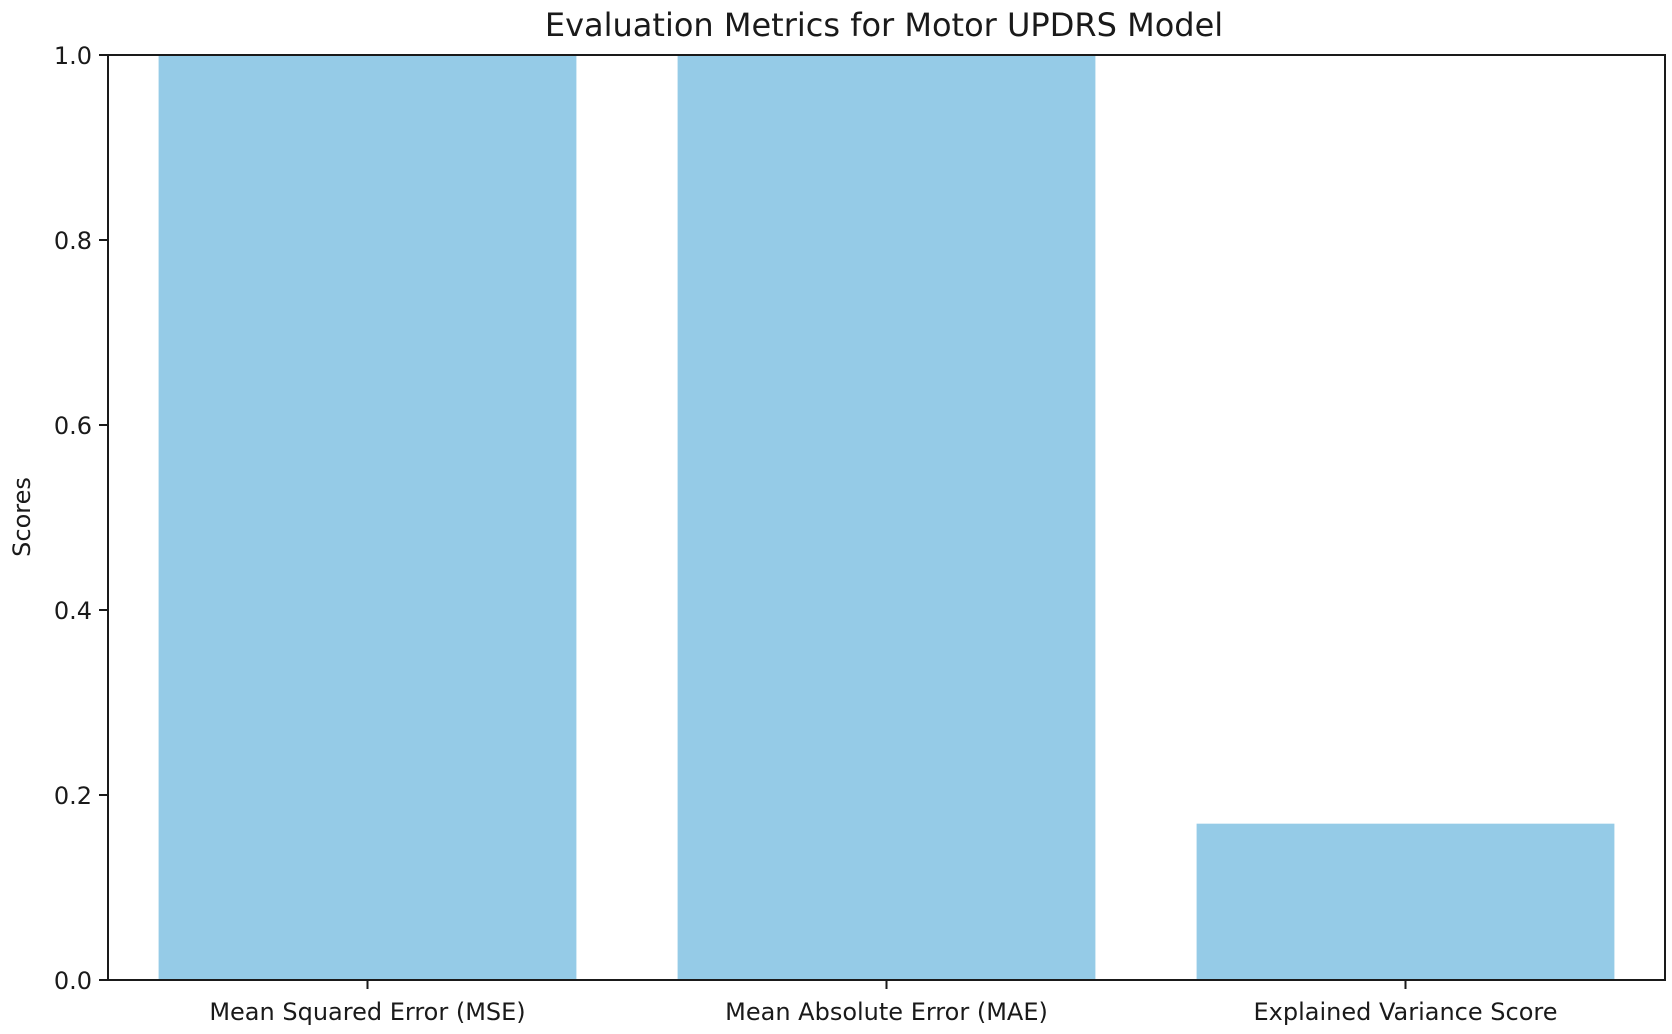 This screenshot has width=1672, height=1034. I want to click on chart-title: Evaluation Metrics for Motor UPDRS Model, so click(884, 25).